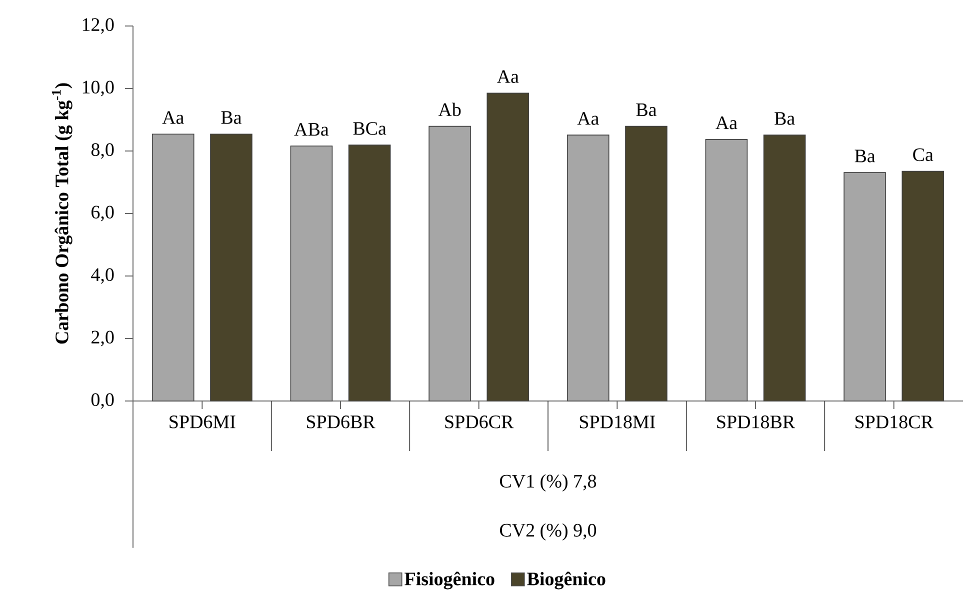  What do you see at coordinates (102, 151) in the screenshot?
I see `y-tick-label: 8,0` at bounding box center [102, 151].